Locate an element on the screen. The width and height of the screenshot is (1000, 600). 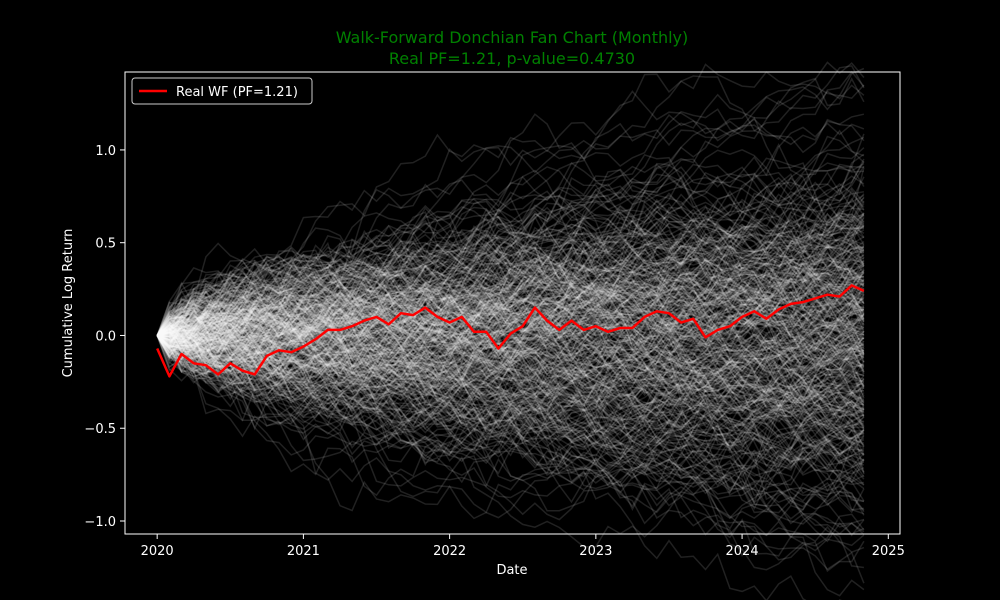
x-axis: 2020 2021 2022 2023 2024 2025 is located at coordinates (523, 546).